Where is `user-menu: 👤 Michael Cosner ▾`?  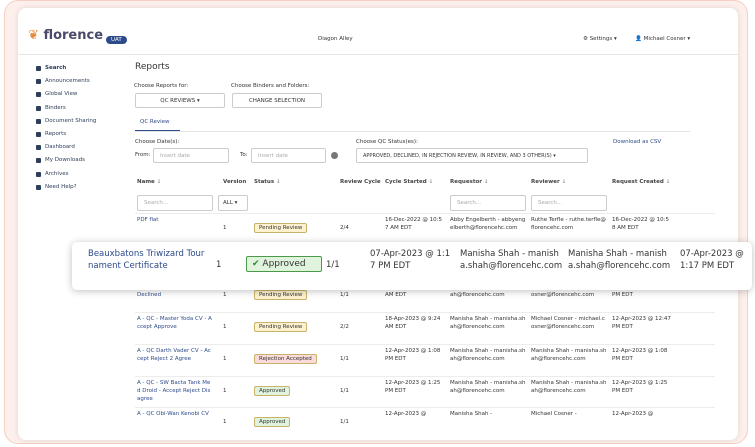 user-menu: 👤 Michael Cosner ▾ is located at coordinates (663, 39).